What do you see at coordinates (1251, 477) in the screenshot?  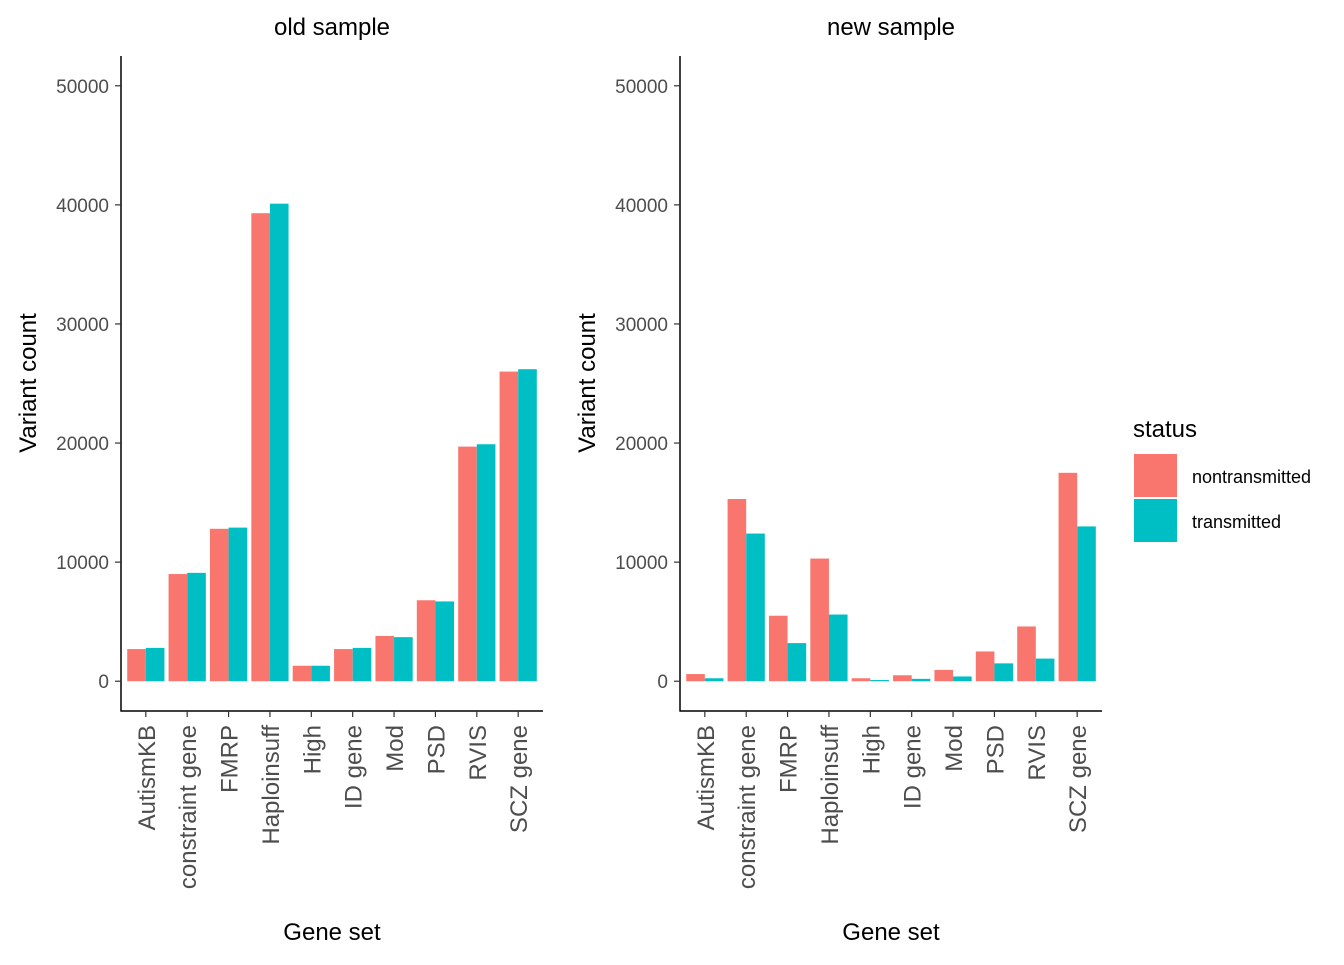 I see `legend-label: nontransmitted` at bounding box center [1251, 477].